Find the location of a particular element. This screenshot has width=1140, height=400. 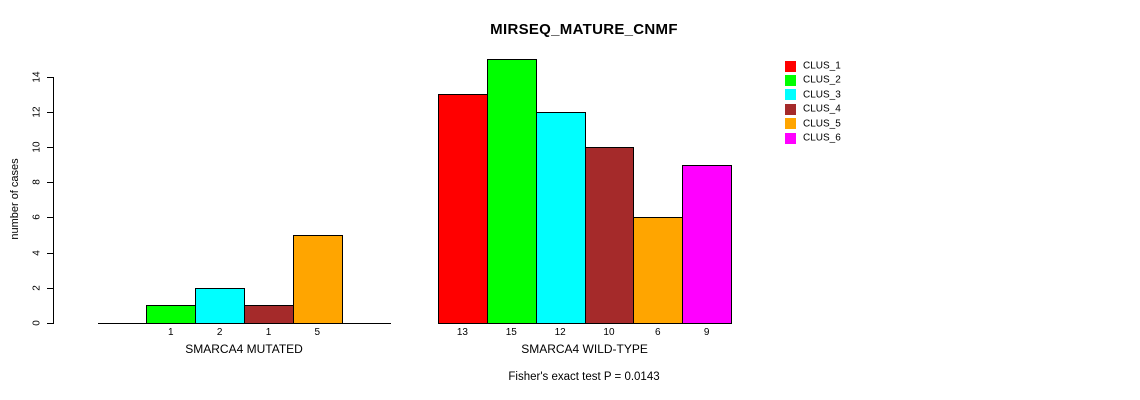

group-label: SMARCA4 WILD-TYPE is located at coordinates (584, 349).